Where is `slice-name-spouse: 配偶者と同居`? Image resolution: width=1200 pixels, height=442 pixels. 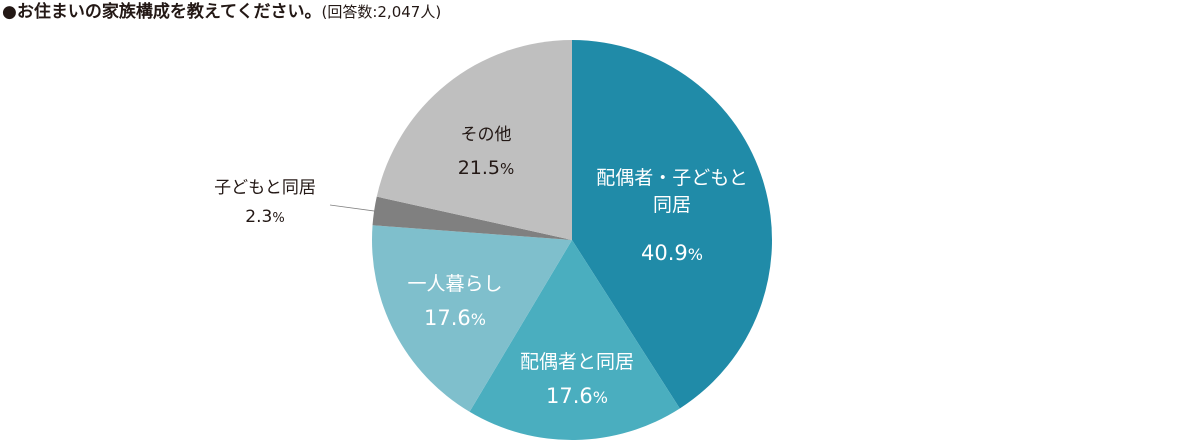
slice-name-spouse: 配偶者と同居 is located at coordinates (577, 362).